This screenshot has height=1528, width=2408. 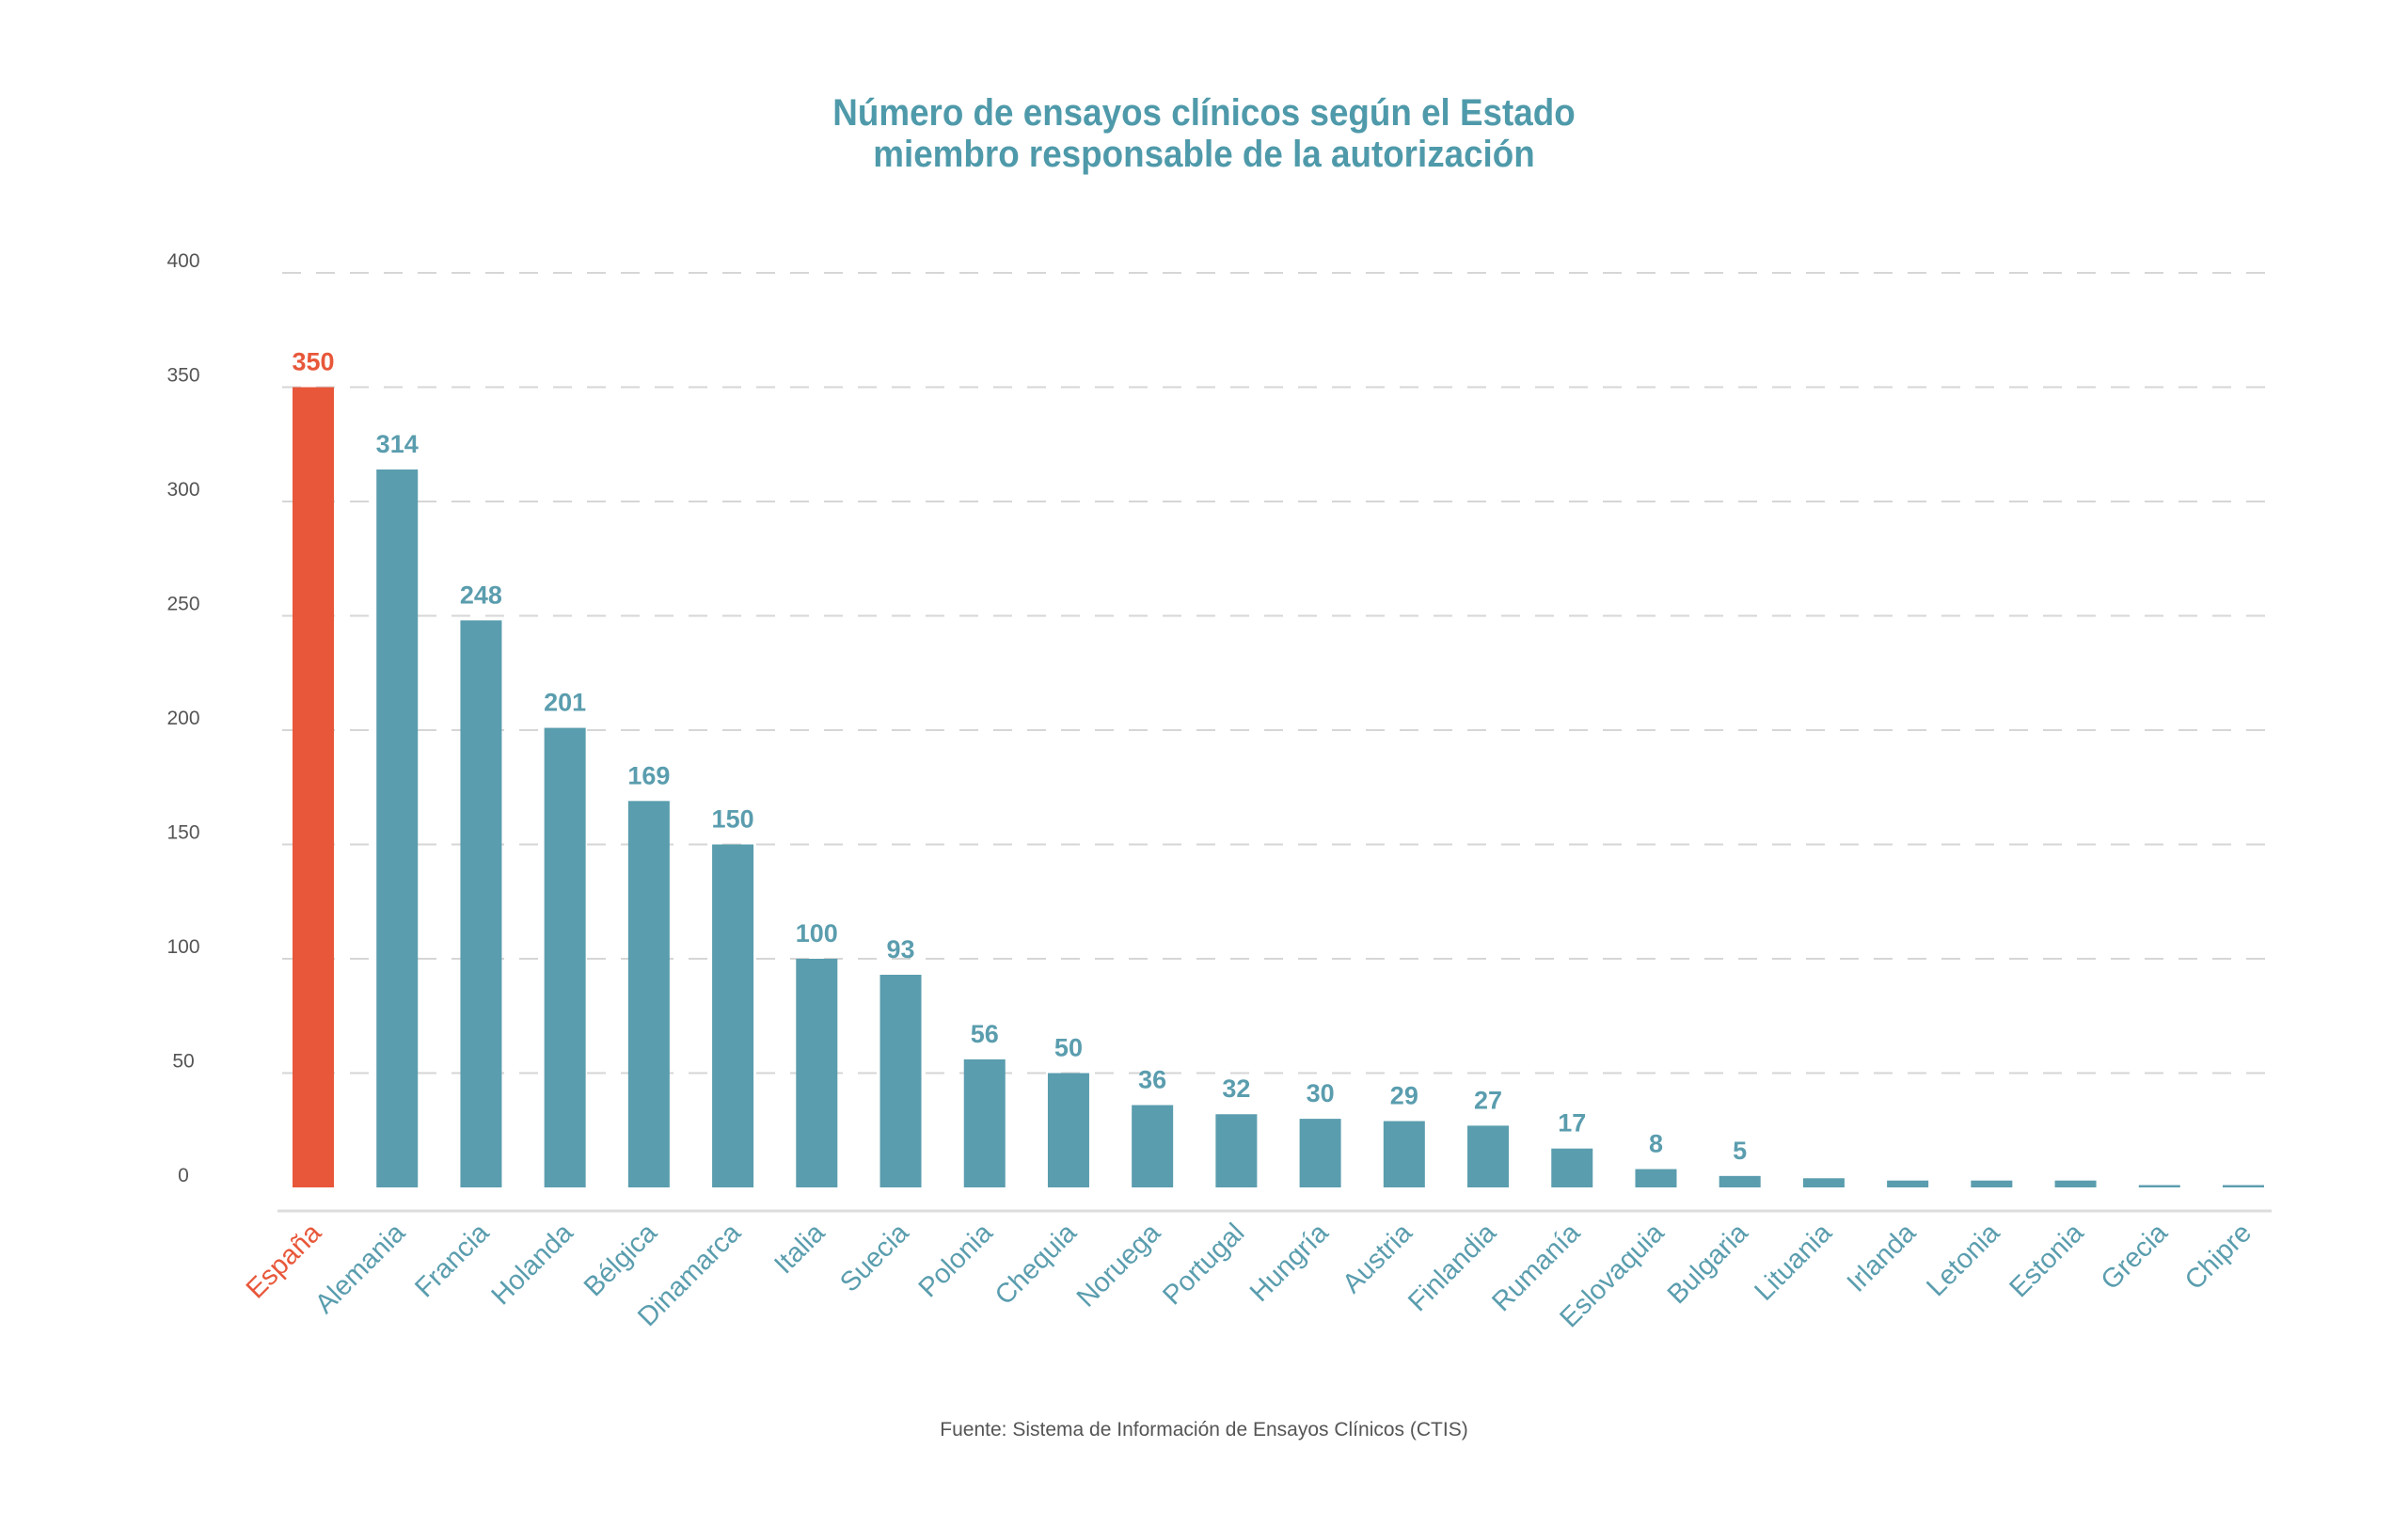 I want to click on data-label: 50, so click(x=1068, y=1048).